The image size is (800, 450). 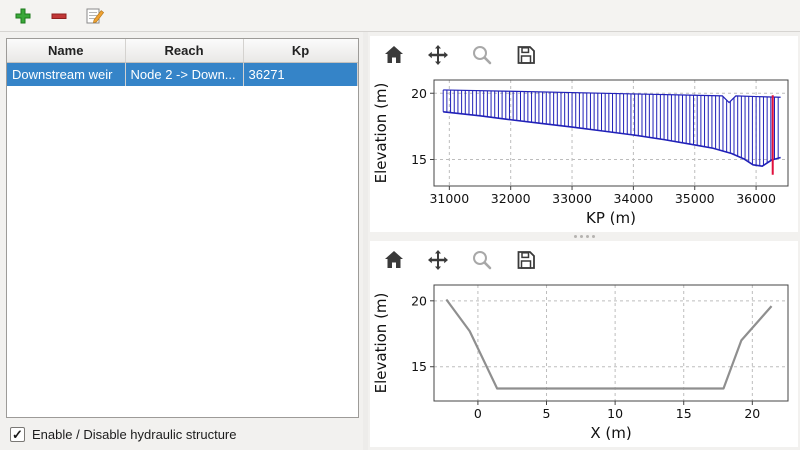 I want to click on cross-section-chart-toolbar, so click(x=584, y=259).